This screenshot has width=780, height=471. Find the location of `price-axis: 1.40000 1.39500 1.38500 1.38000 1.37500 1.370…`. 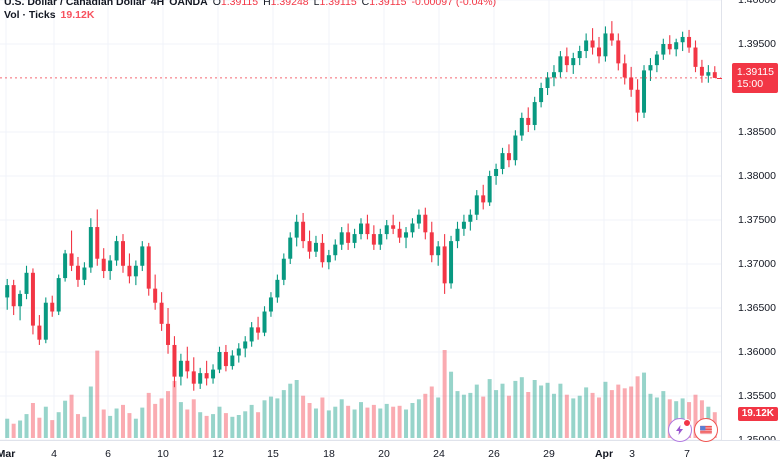

price-axis: 1.40000 1.39500 1.38500 1.38000 1.37500 1.370… is located at coordinates (750, 223).